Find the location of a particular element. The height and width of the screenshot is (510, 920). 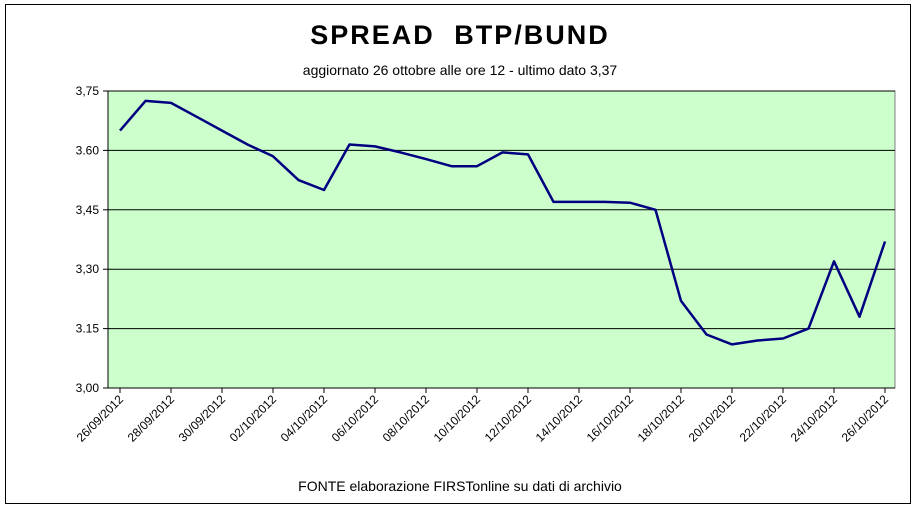

x-tick-label: 20/10/2012 is located at coordinates (712, 418).